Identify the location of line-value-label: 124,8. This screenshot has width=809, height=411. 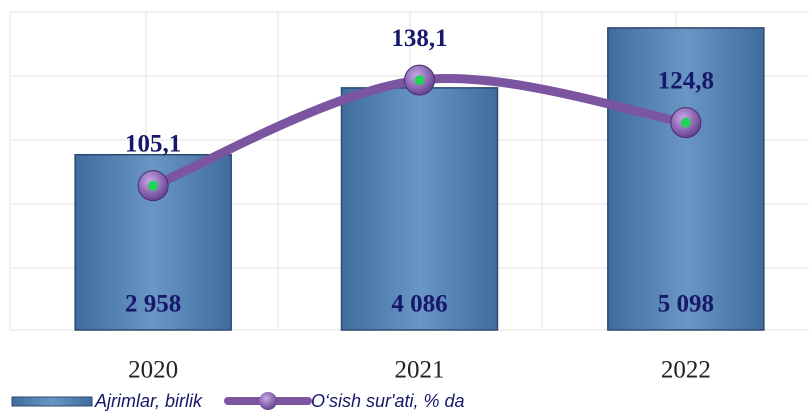
(686, 80).